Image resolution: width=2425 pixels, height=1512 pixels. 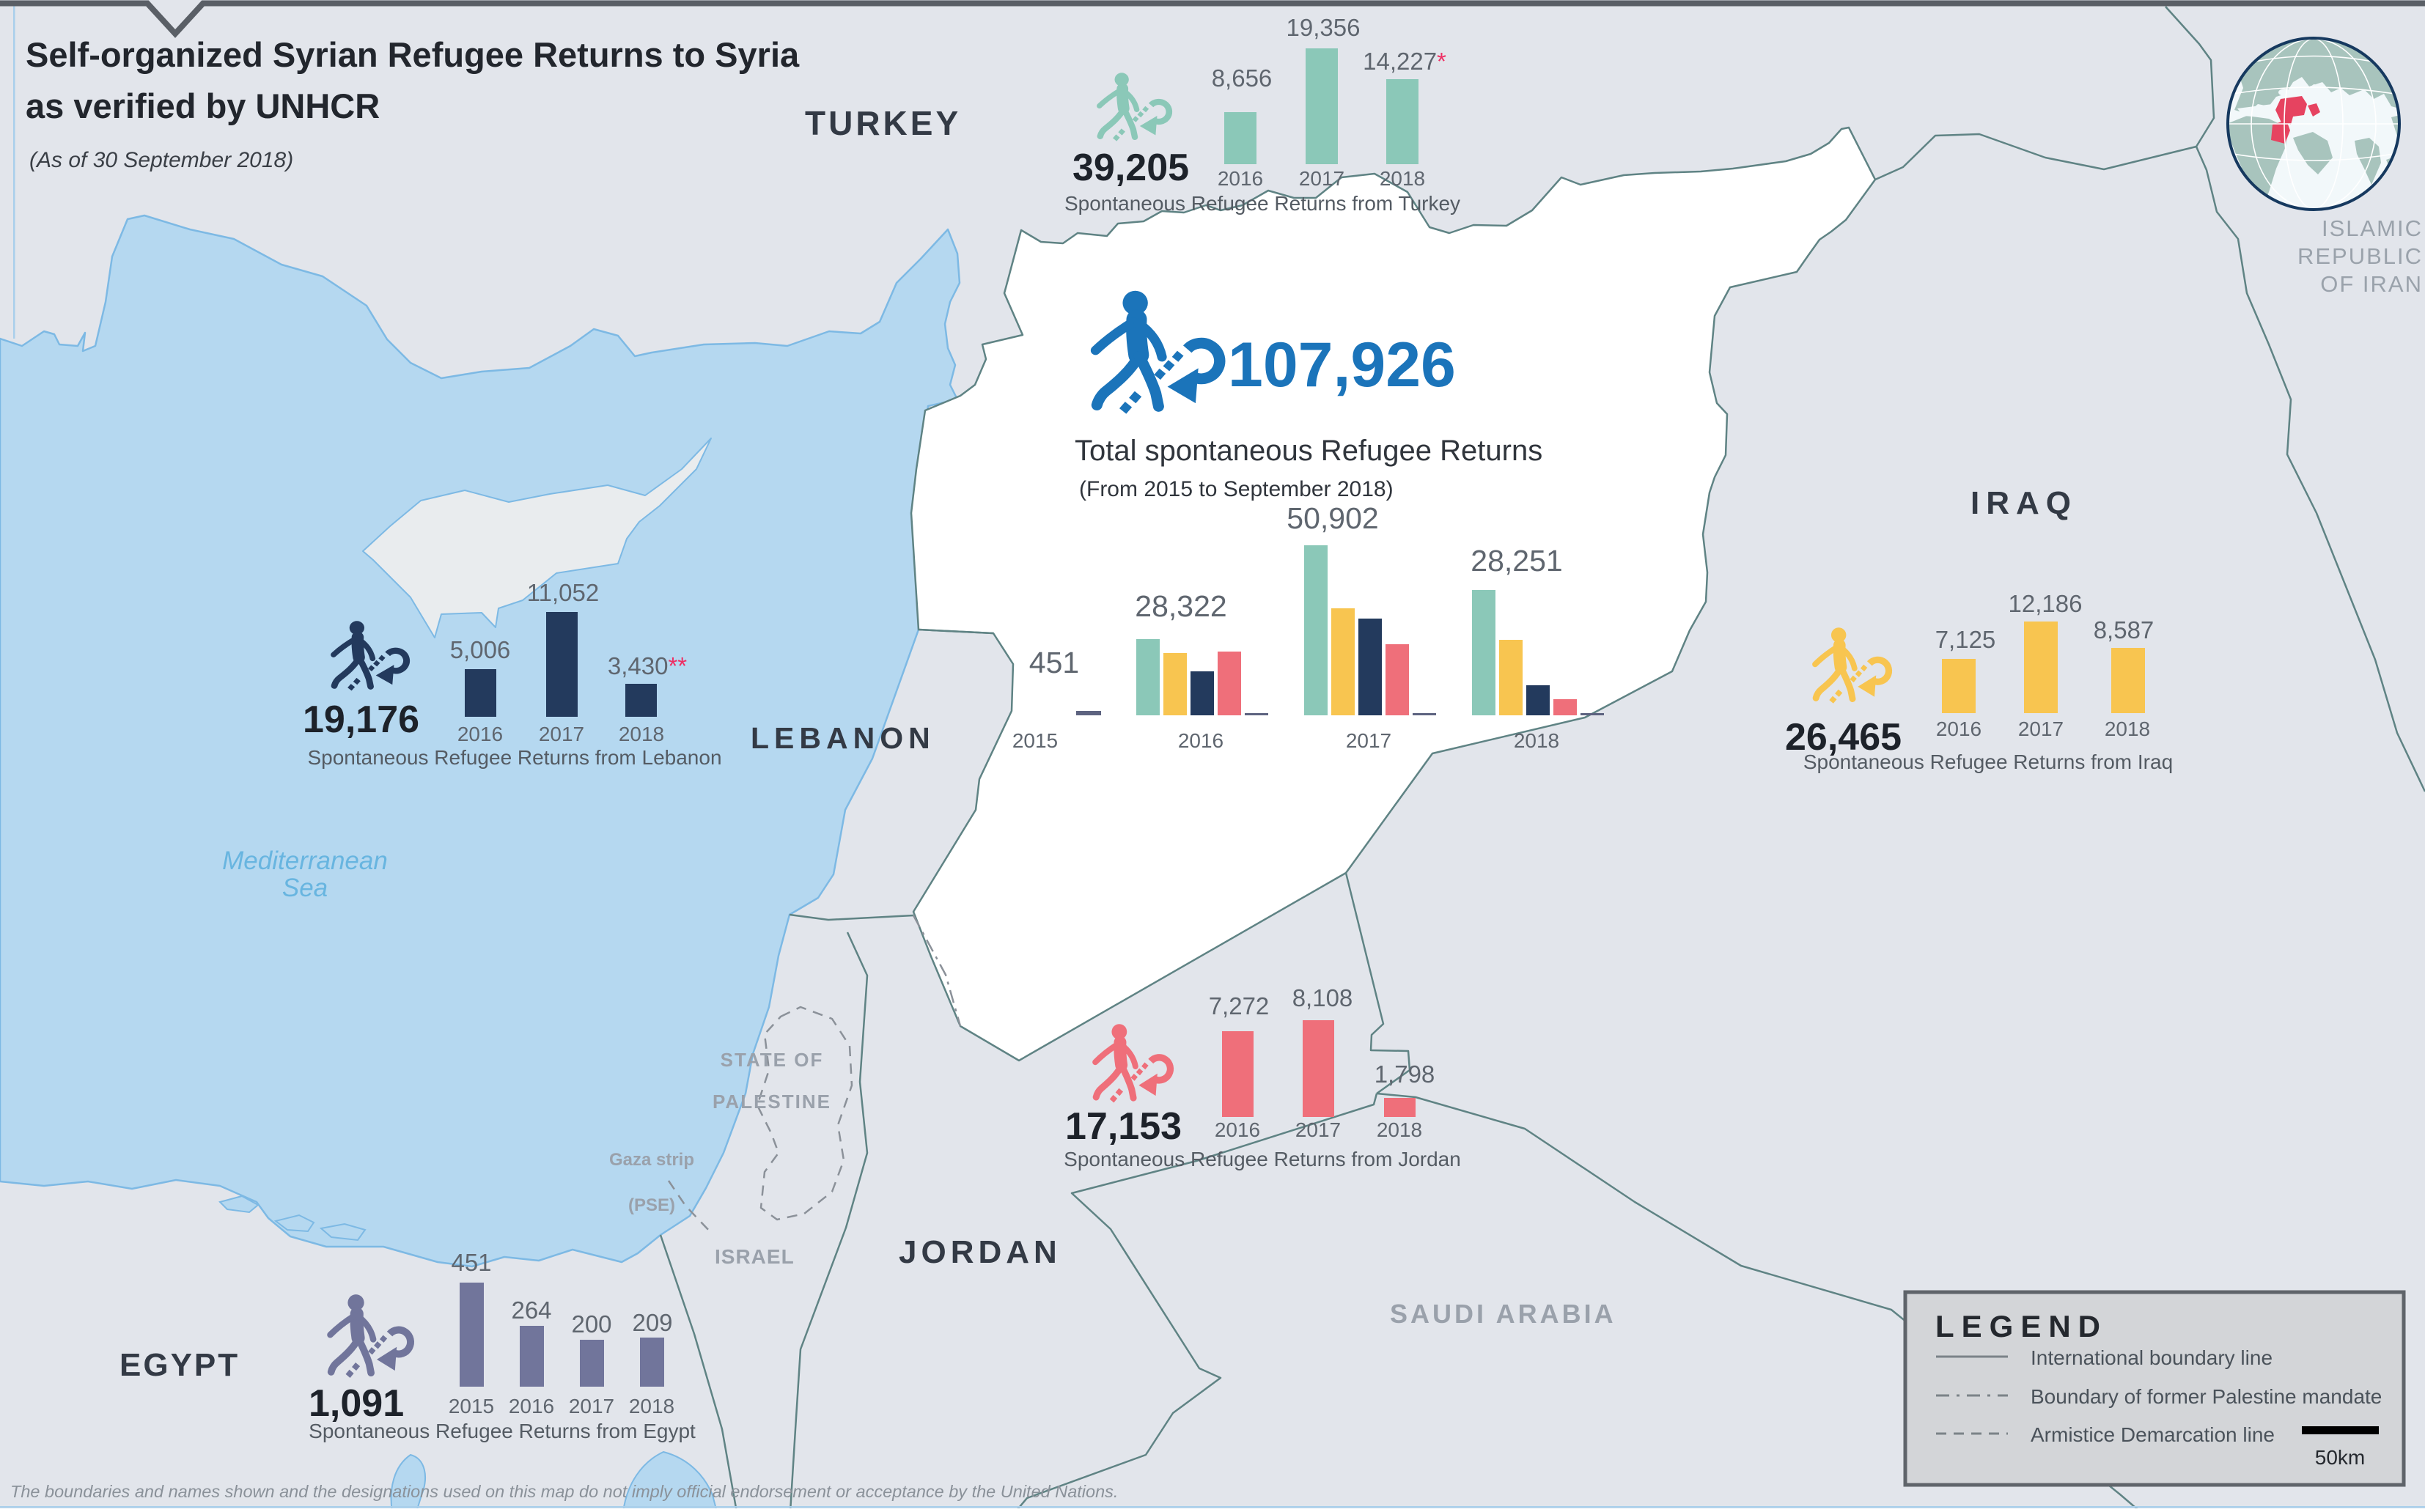 I want to click on svg-text: LEGEND, so click(x=2022, y=1326).